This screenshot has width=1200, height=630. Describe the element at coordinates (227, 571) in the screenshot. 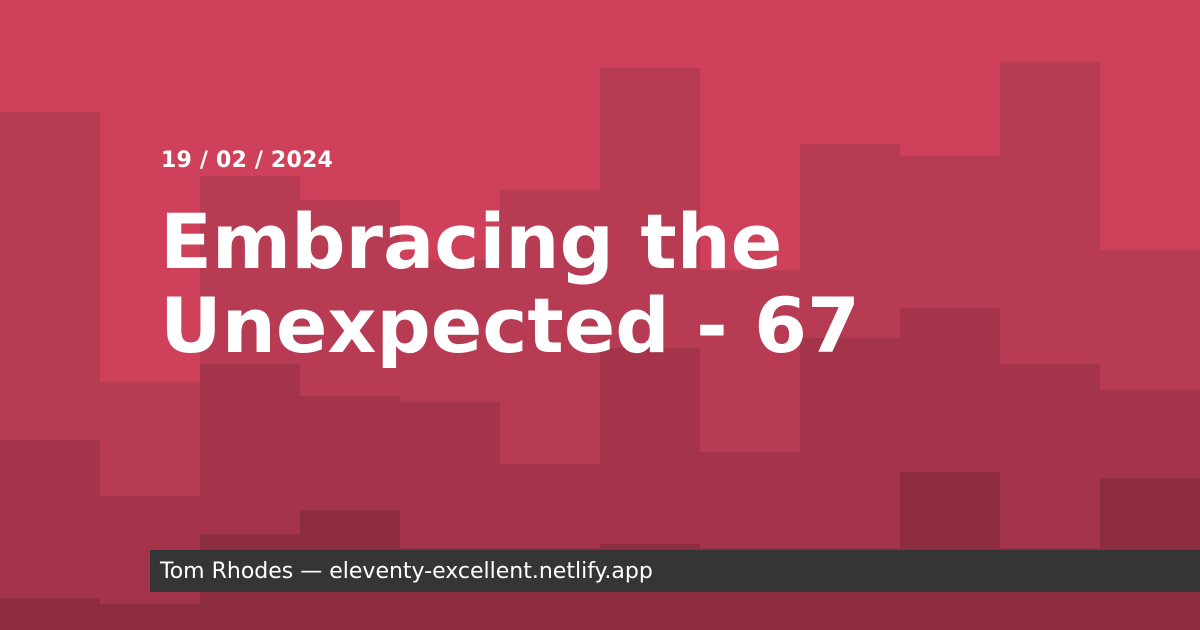

I see `author-name: Tom Rhodes` at that location.